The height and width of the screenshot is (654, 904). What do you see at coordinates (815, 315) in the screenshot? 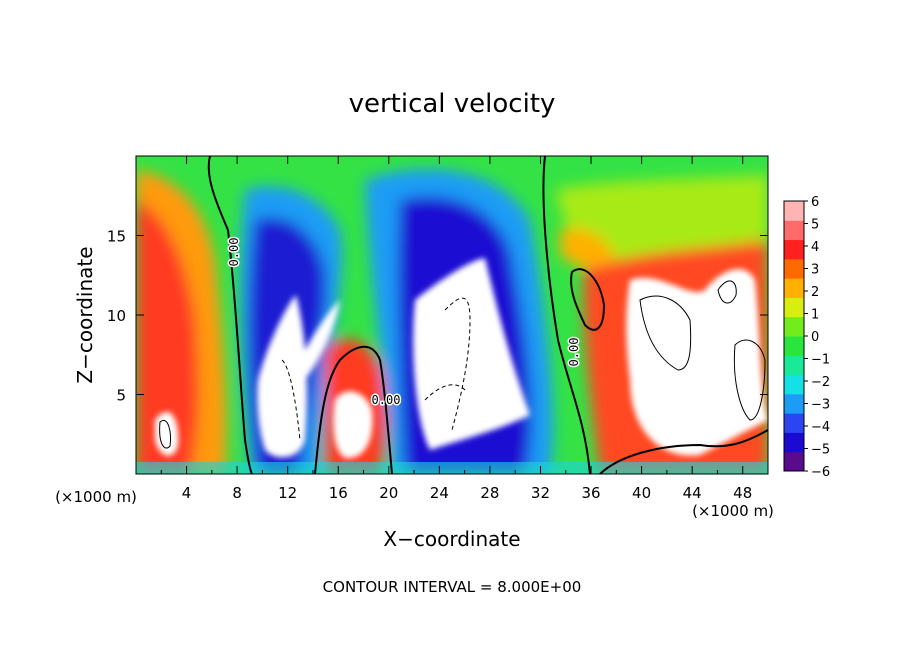
I see `colorbar-tick-label: 1` at bounding box center [815, 315].